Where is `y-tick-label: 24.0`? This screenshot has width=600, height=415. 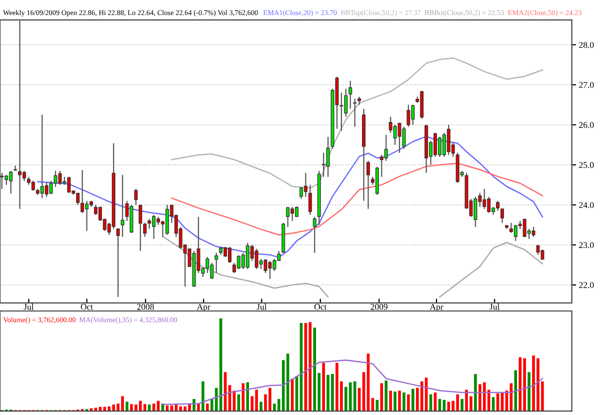
y-tick-label: 24.0 is located at coordinates (586, 205).